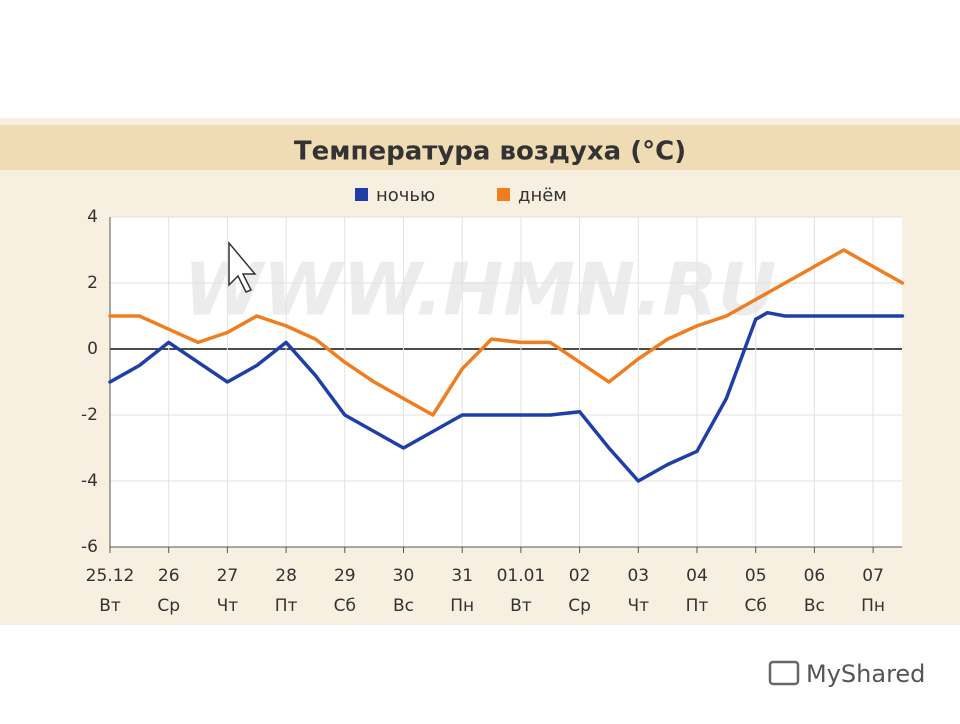 The height and width of the screenshot is (724, 960). I want to click on y-tick-label: -4, so click(89, 481).